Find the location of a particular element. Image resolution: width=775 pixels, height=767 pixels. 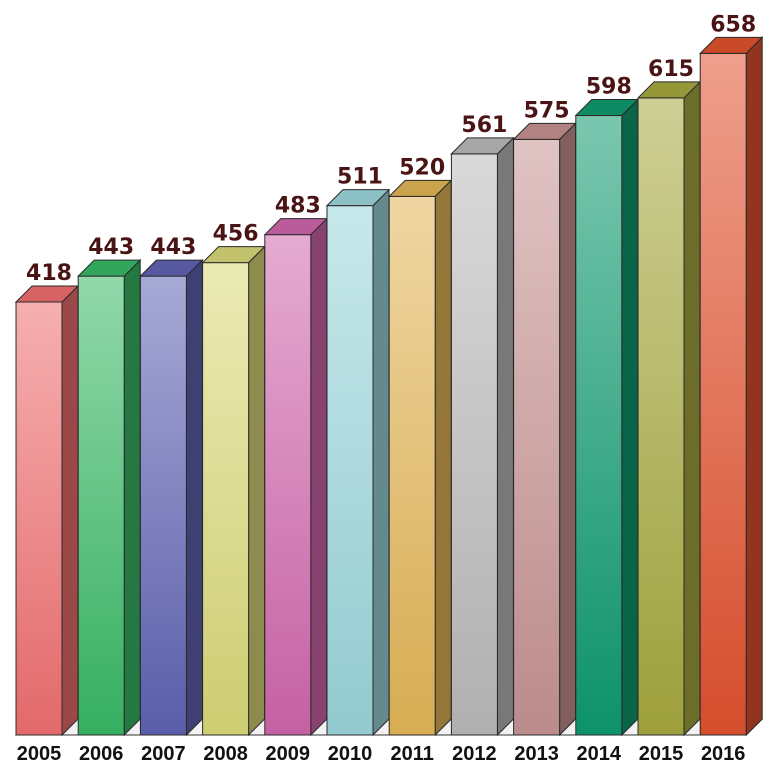

bar-2013 is located at coordinates (544, 429).